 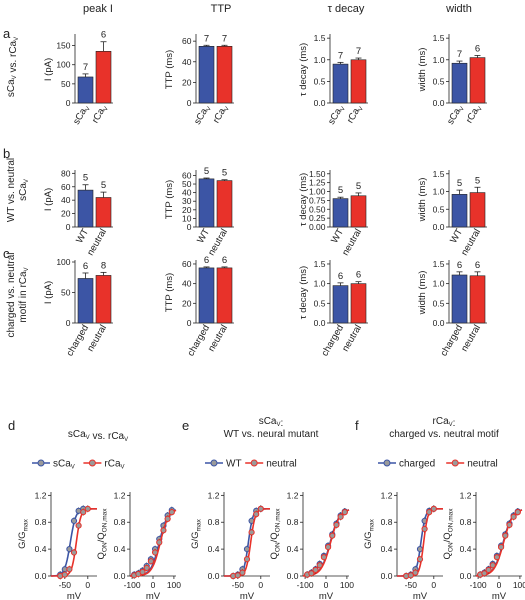 I want to click on y-axis-label: G/Gmax, so click(x=196, y=533).